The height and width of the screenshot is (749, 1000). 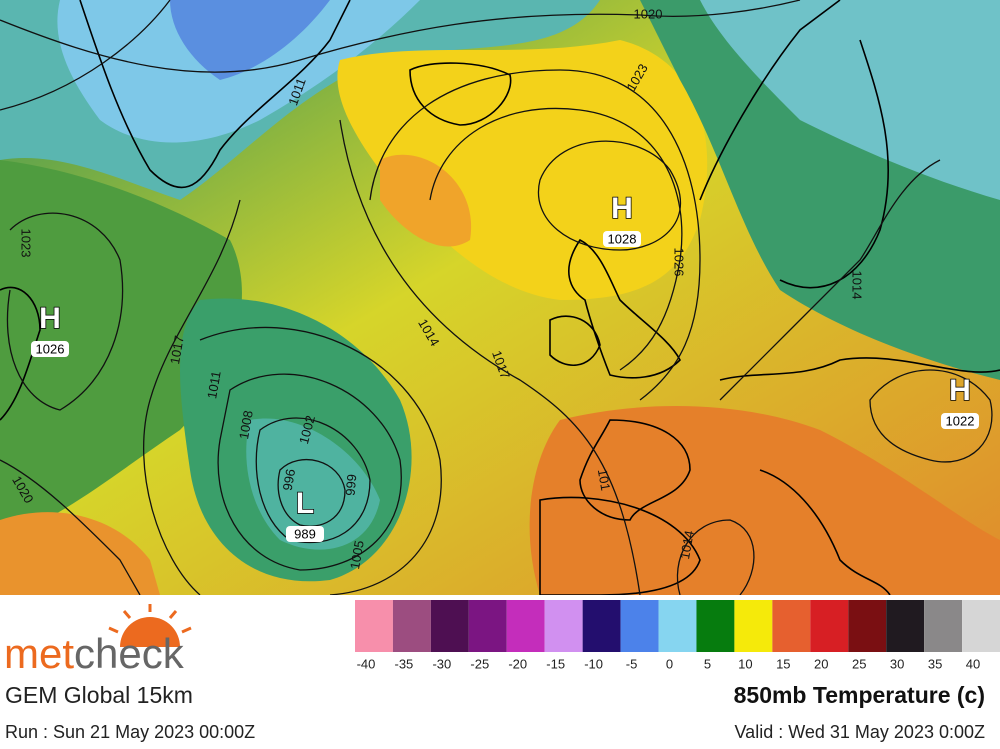 I want to click on logo: metcheck, so click(x=98, y=640).